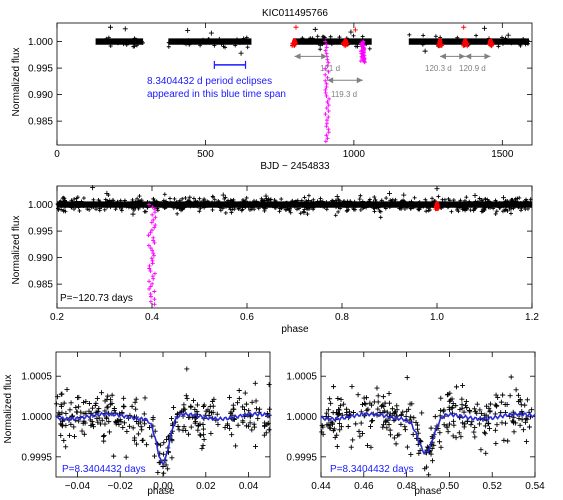 Image resolution: width=563 pixels, height=500 pixels. I want to click on panel-2-xtick-label: 1.0, so click(437, 317).